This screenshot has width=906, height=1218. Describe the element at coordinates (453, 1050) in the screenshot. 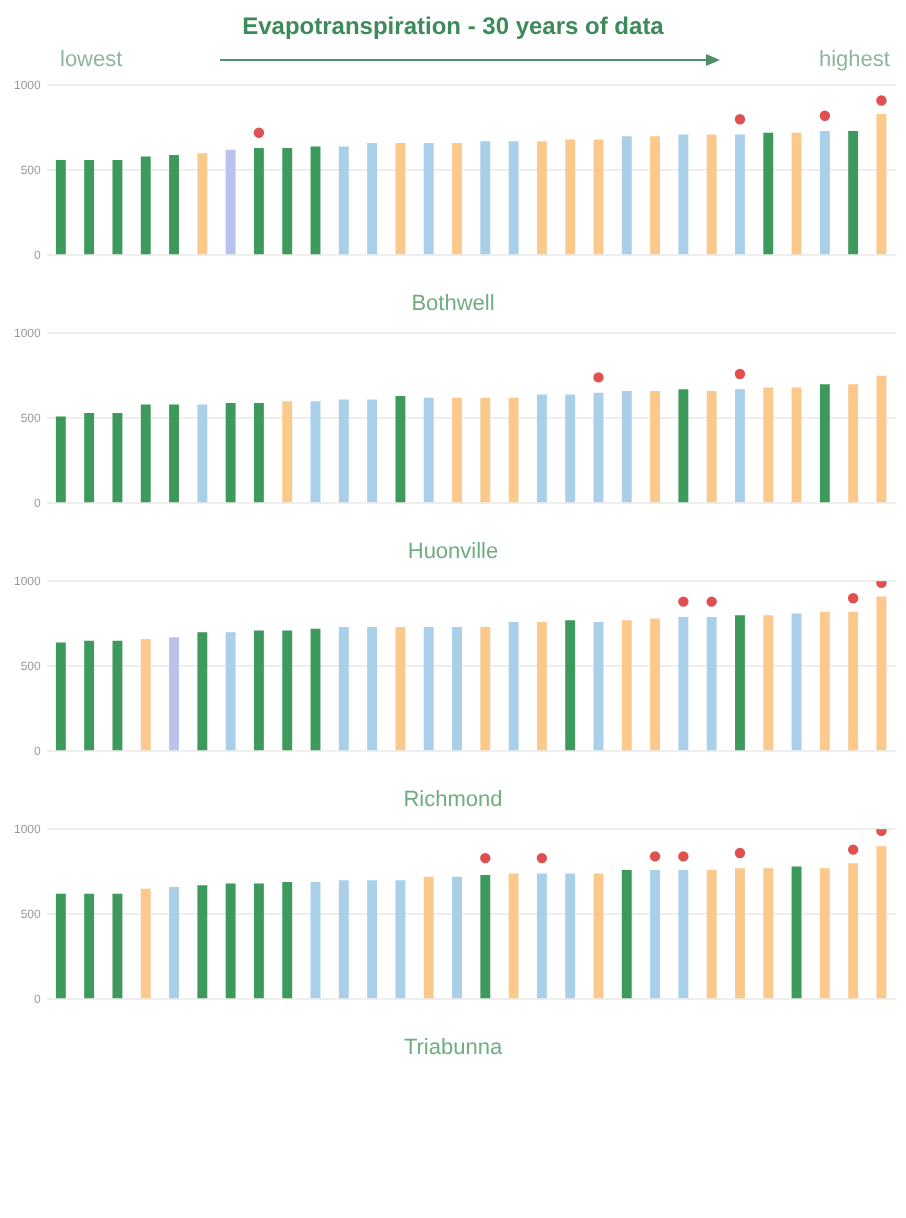

I see `x-axis-title: Triabunna` at that location.